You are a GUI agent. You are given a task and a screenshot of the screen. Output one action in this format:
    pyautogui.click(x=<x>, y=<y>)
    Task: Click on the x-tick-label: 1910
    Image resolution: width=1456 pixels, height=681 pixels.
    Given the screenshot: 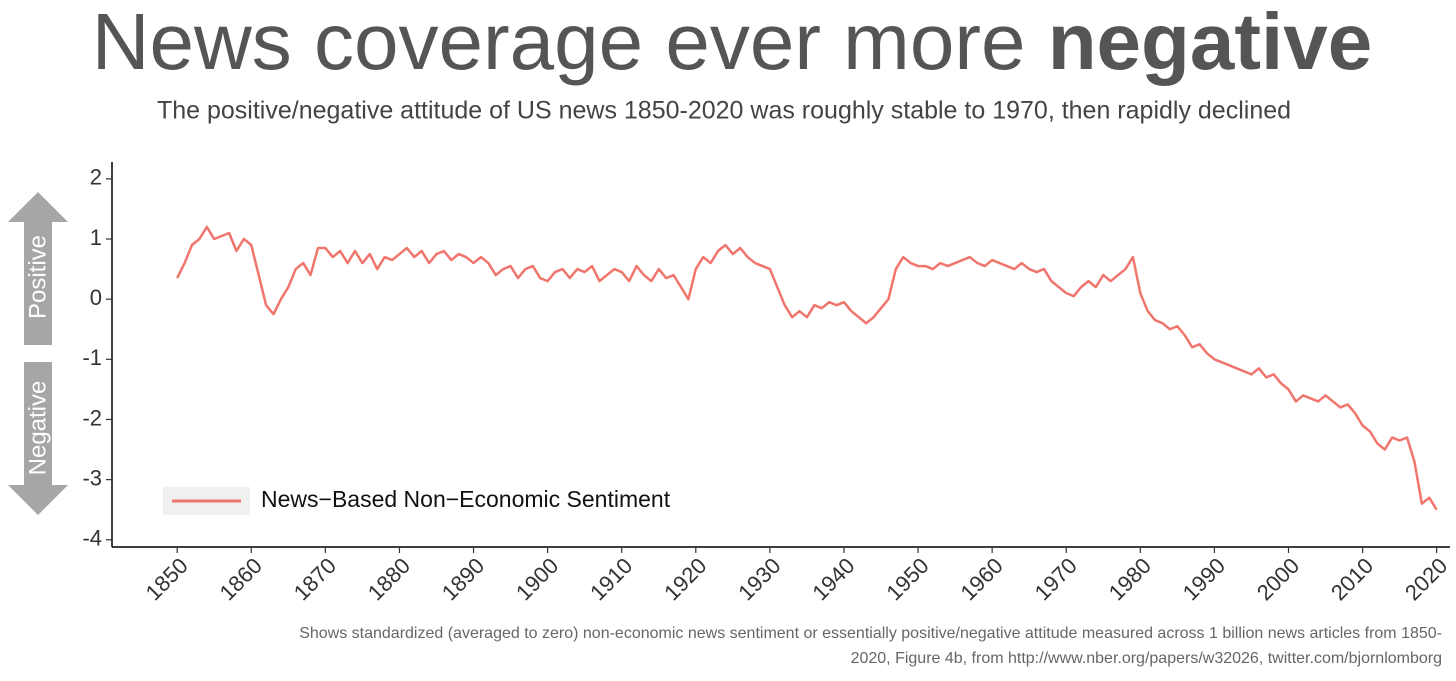 What is the action you would take?
    pyautogui.click(x=611, y=579)
    